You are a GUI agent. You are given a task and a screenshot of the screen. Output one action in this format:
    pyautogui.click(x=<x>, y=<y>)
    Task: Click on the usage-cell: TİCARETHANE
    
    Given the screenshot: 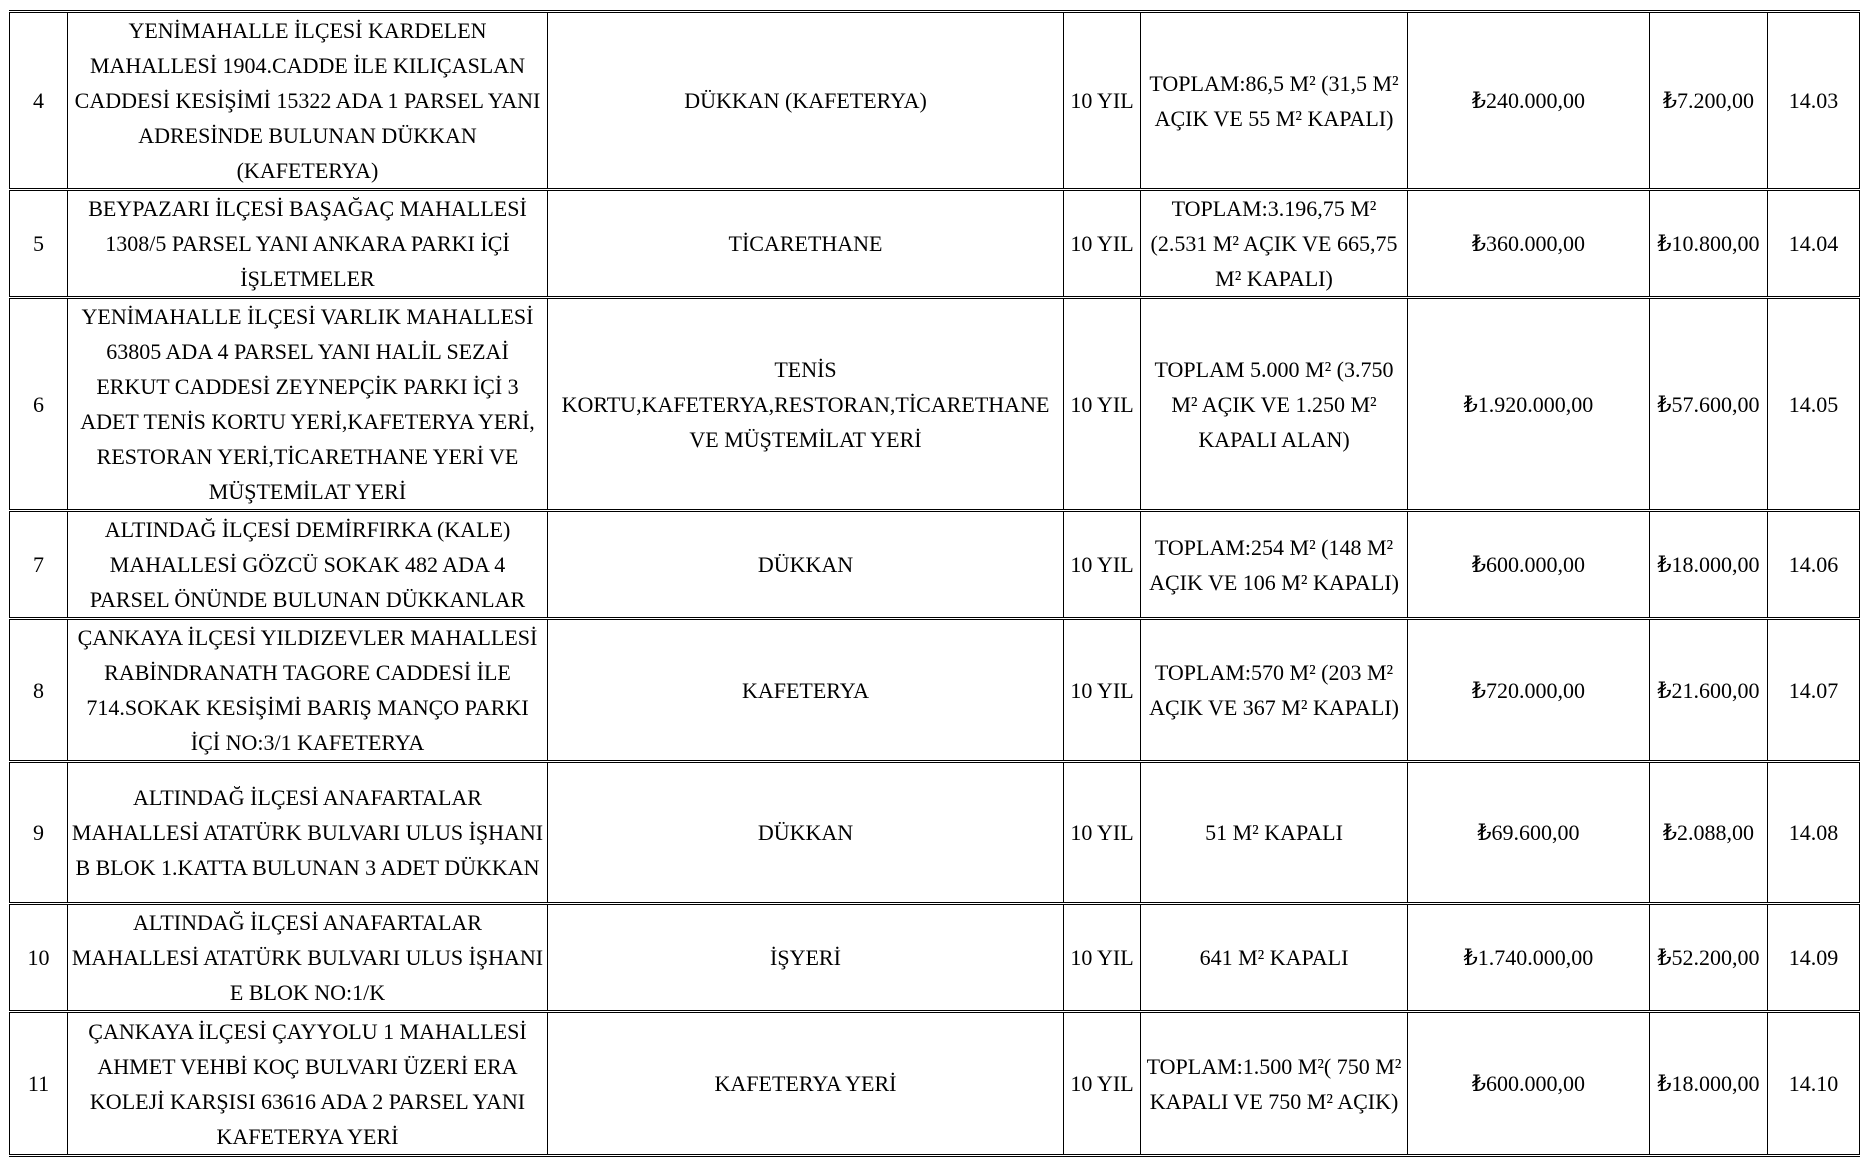 What is the action you would take?
    pyautogui.click(x=805, y=243)
    